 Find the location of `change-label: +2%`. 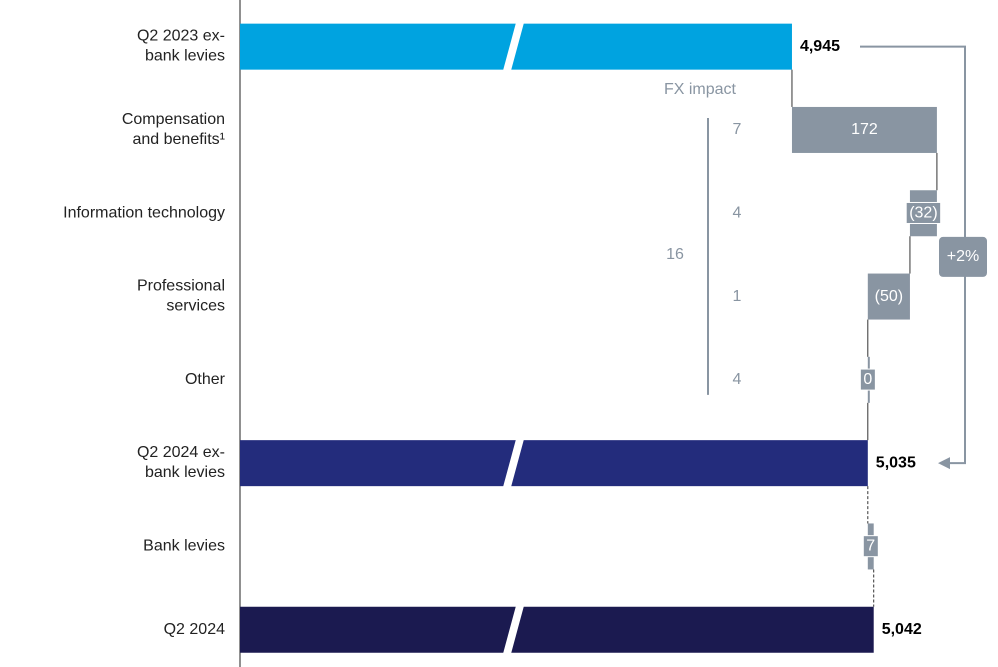

change-label: +2% is located at coordinates (963, 256).